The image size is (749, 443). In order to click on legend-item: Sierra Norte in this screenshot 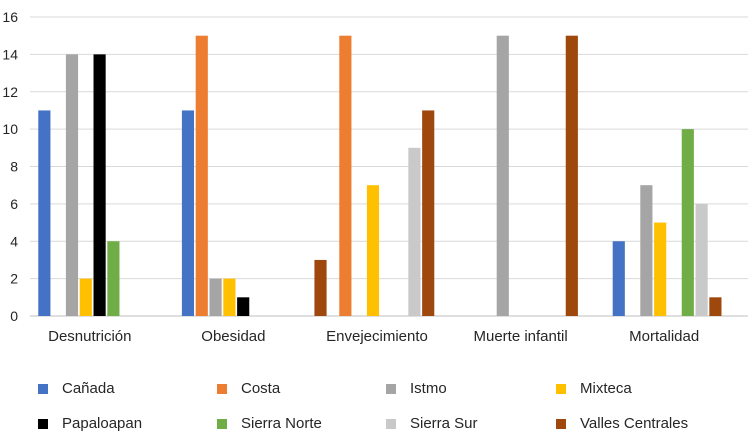, I will do `click(269, 423)`.